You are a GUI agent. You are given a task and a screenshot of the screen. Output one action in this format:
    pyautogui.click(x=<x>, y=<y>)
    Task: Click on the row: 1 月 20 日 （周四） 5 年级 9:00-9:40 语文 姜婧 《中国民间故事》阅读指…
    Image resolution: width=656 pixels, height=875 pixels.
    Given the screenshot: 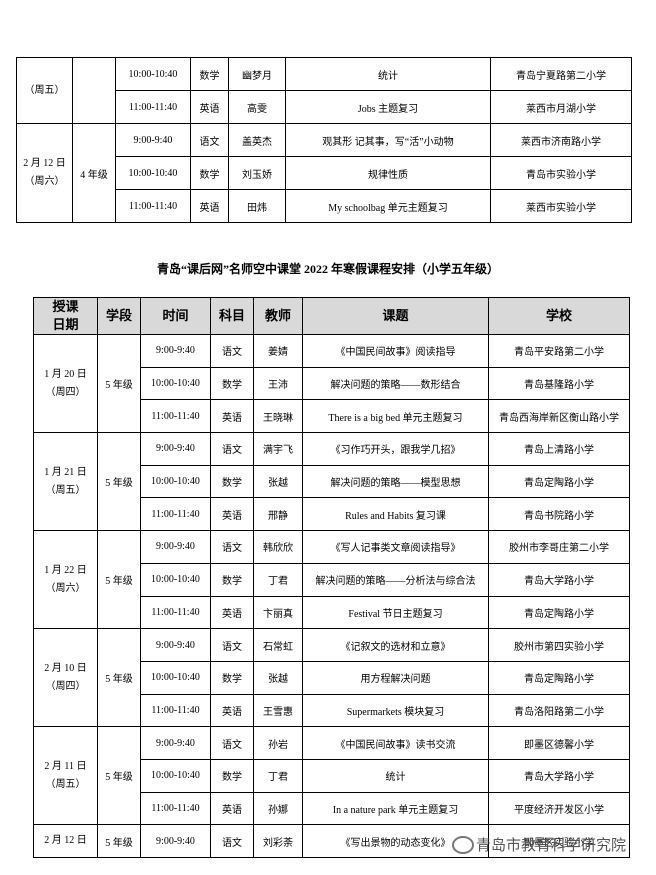 What is the action you would take?
    pyautogui.click(x=331, y=383)
    